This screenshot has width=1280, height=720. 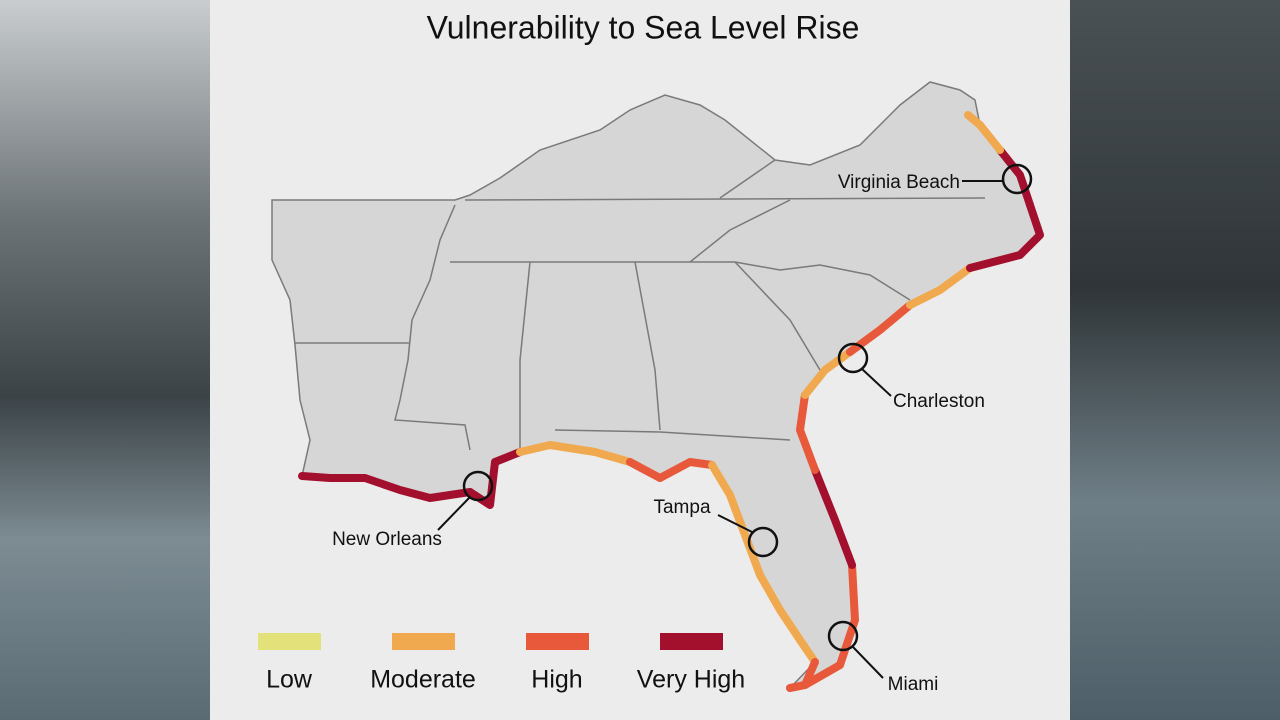 What do you see at coordinates (643, 27) in the screenshot?
I see `map-title: Vulnerability to Sea Level Rise` at bounding box center [643, 27].